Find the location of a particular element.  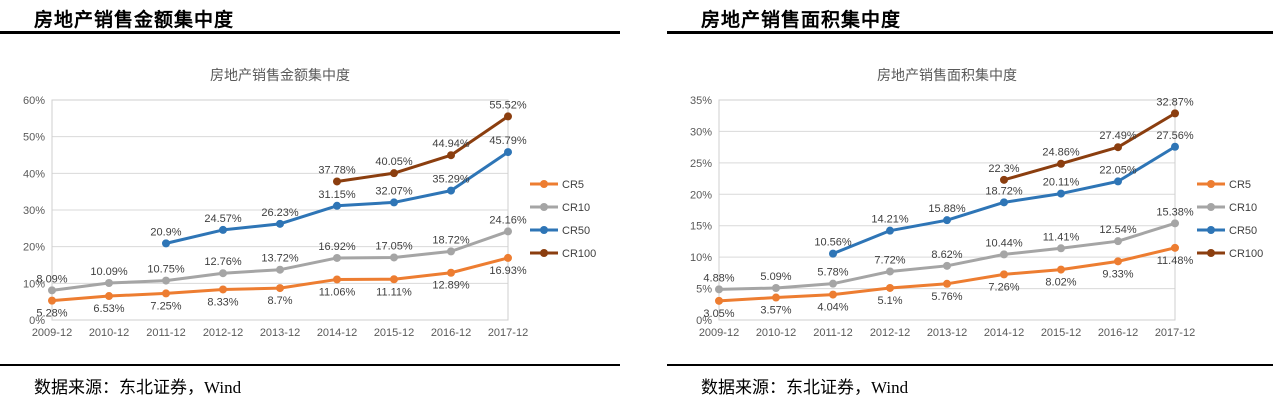

data-label-CR50: 20.11% is located at coordinates (1061, 183).